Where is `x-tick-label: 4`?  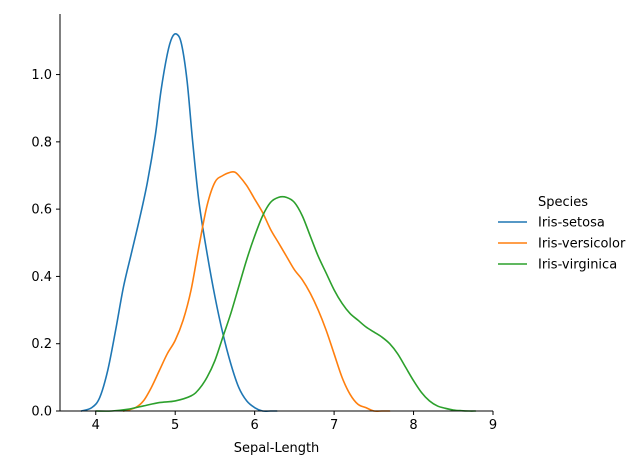 x-tick-label: 4 is located at coordinates (96, 425).